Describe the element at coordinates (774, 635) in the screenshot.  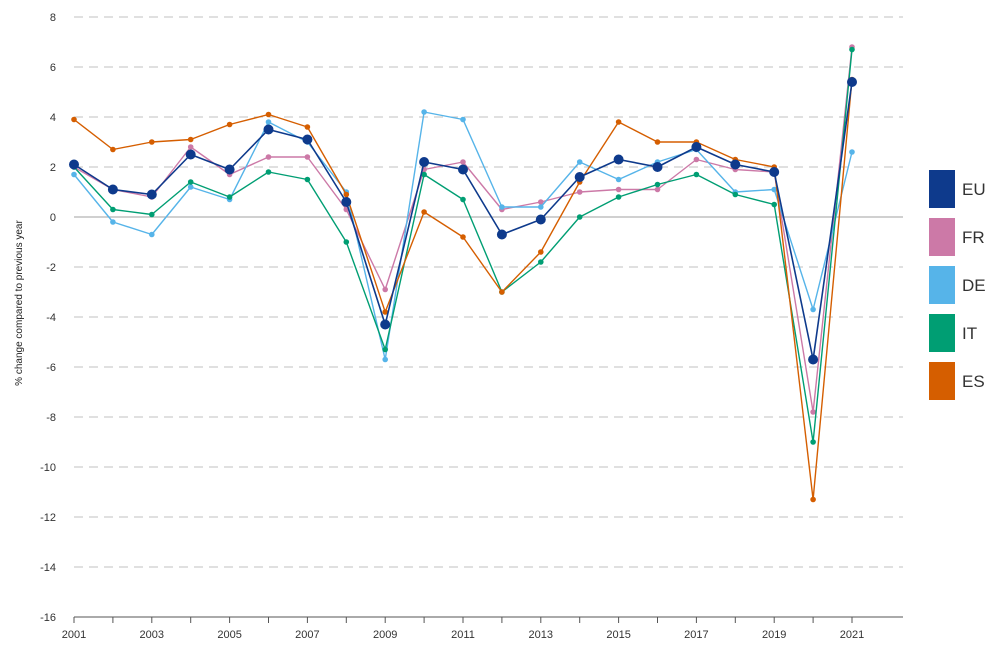
I see `x-tick-label: 2019` at that location.